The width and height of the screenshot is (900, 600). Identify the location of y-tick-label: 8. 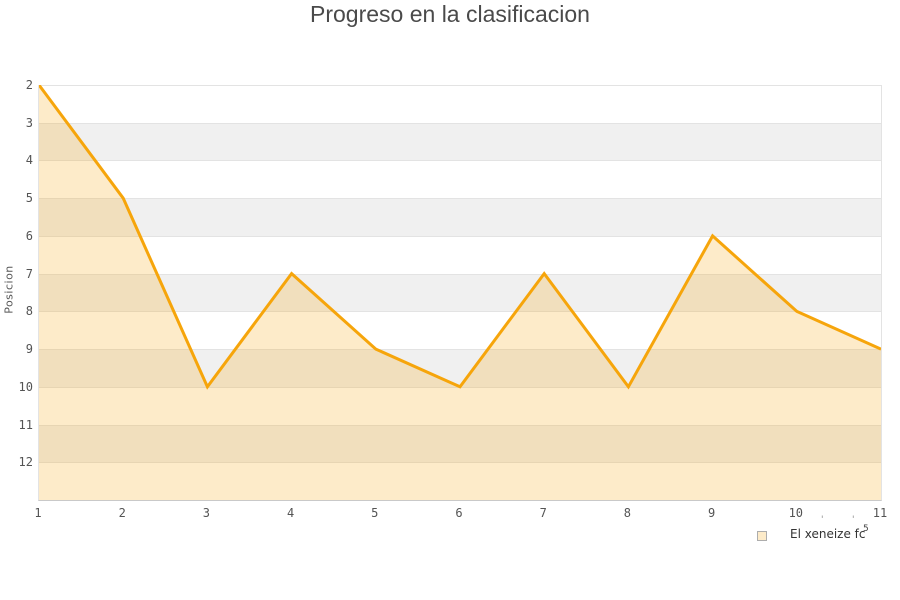
(29, 311).